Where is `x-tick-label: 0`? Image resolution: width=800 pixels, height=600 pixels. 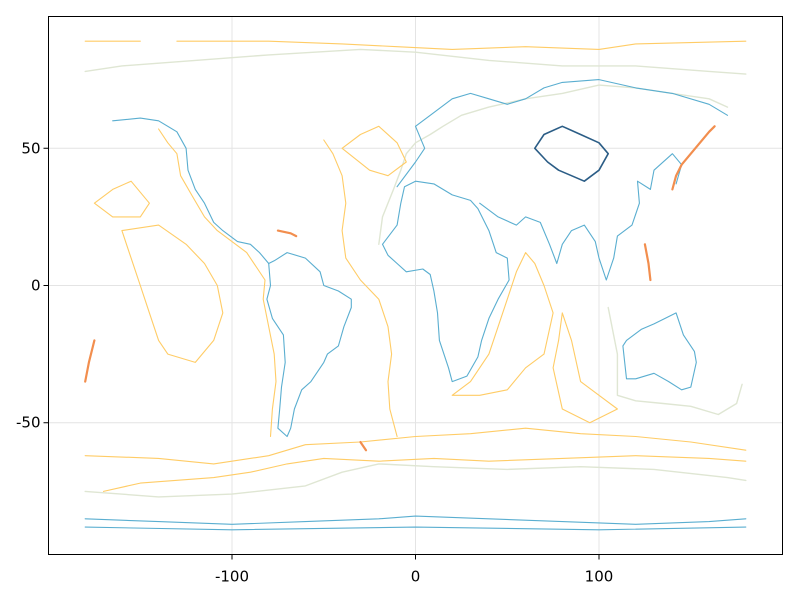
x-tick-label: 0 is located at coordinates (416, 577).